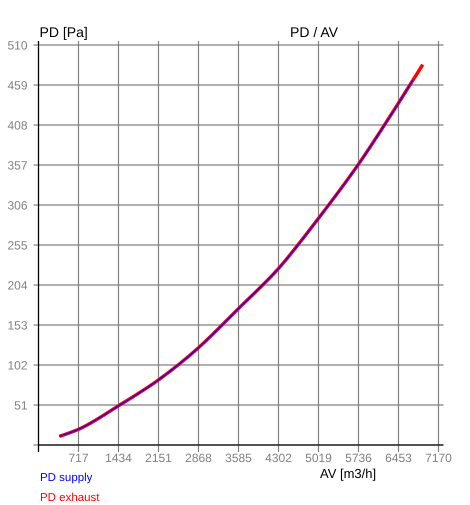 The image size is (470, 505). Describe the element at coordinates (17, 85) in the screenshot. I see `y-tick-label: 459` at that location.